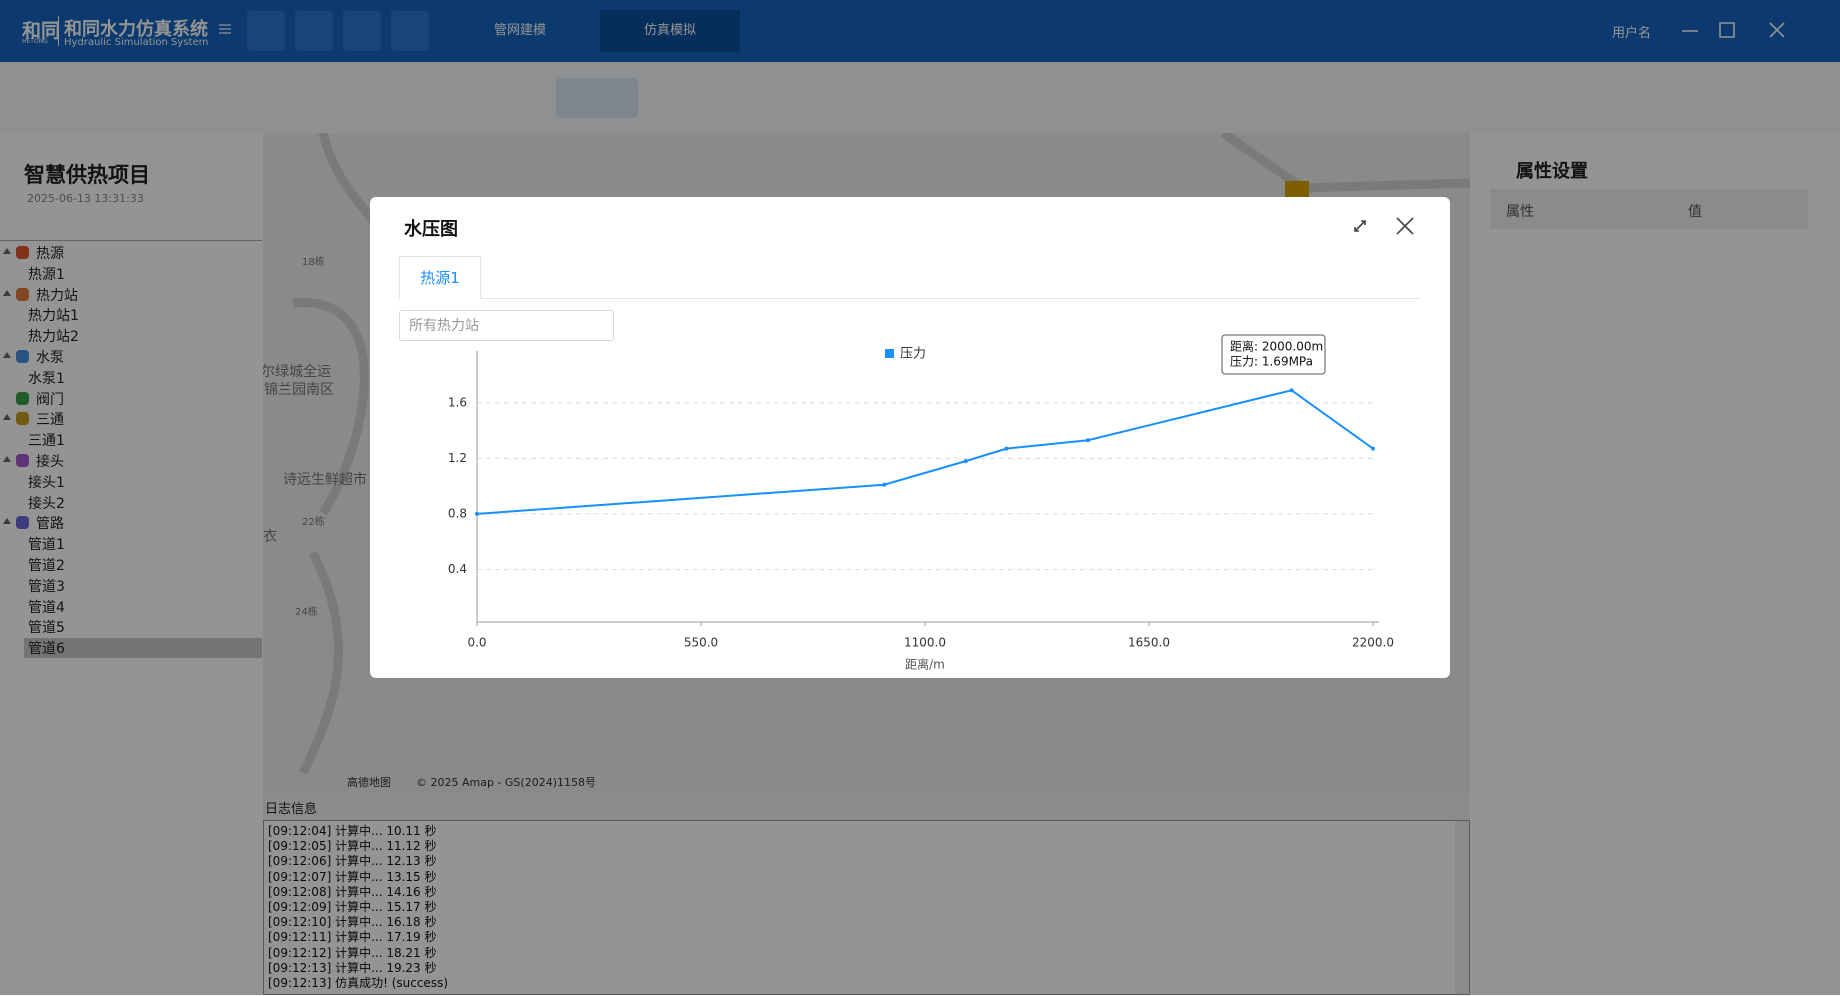  What do you see at coordinates (352, 907) in the screenshot?
I see `log-line: [09:12:09] 计算中... 15.17 秒` at bounding box center [352, 907].